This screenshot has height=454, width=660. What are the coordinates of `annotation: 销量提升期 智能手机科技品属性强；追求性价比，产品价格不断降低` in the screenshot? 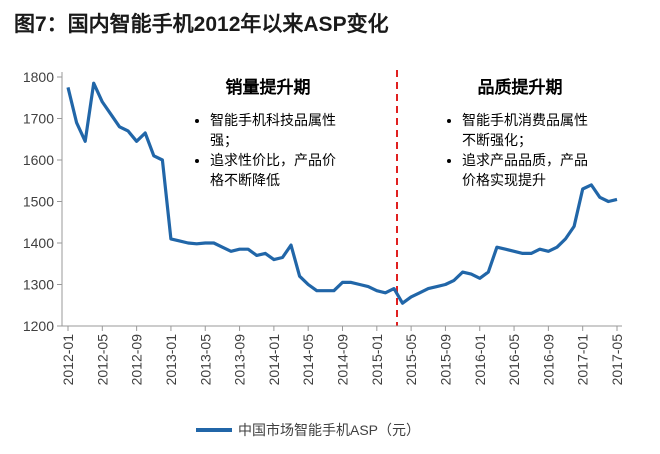 It's located at (268, 134).